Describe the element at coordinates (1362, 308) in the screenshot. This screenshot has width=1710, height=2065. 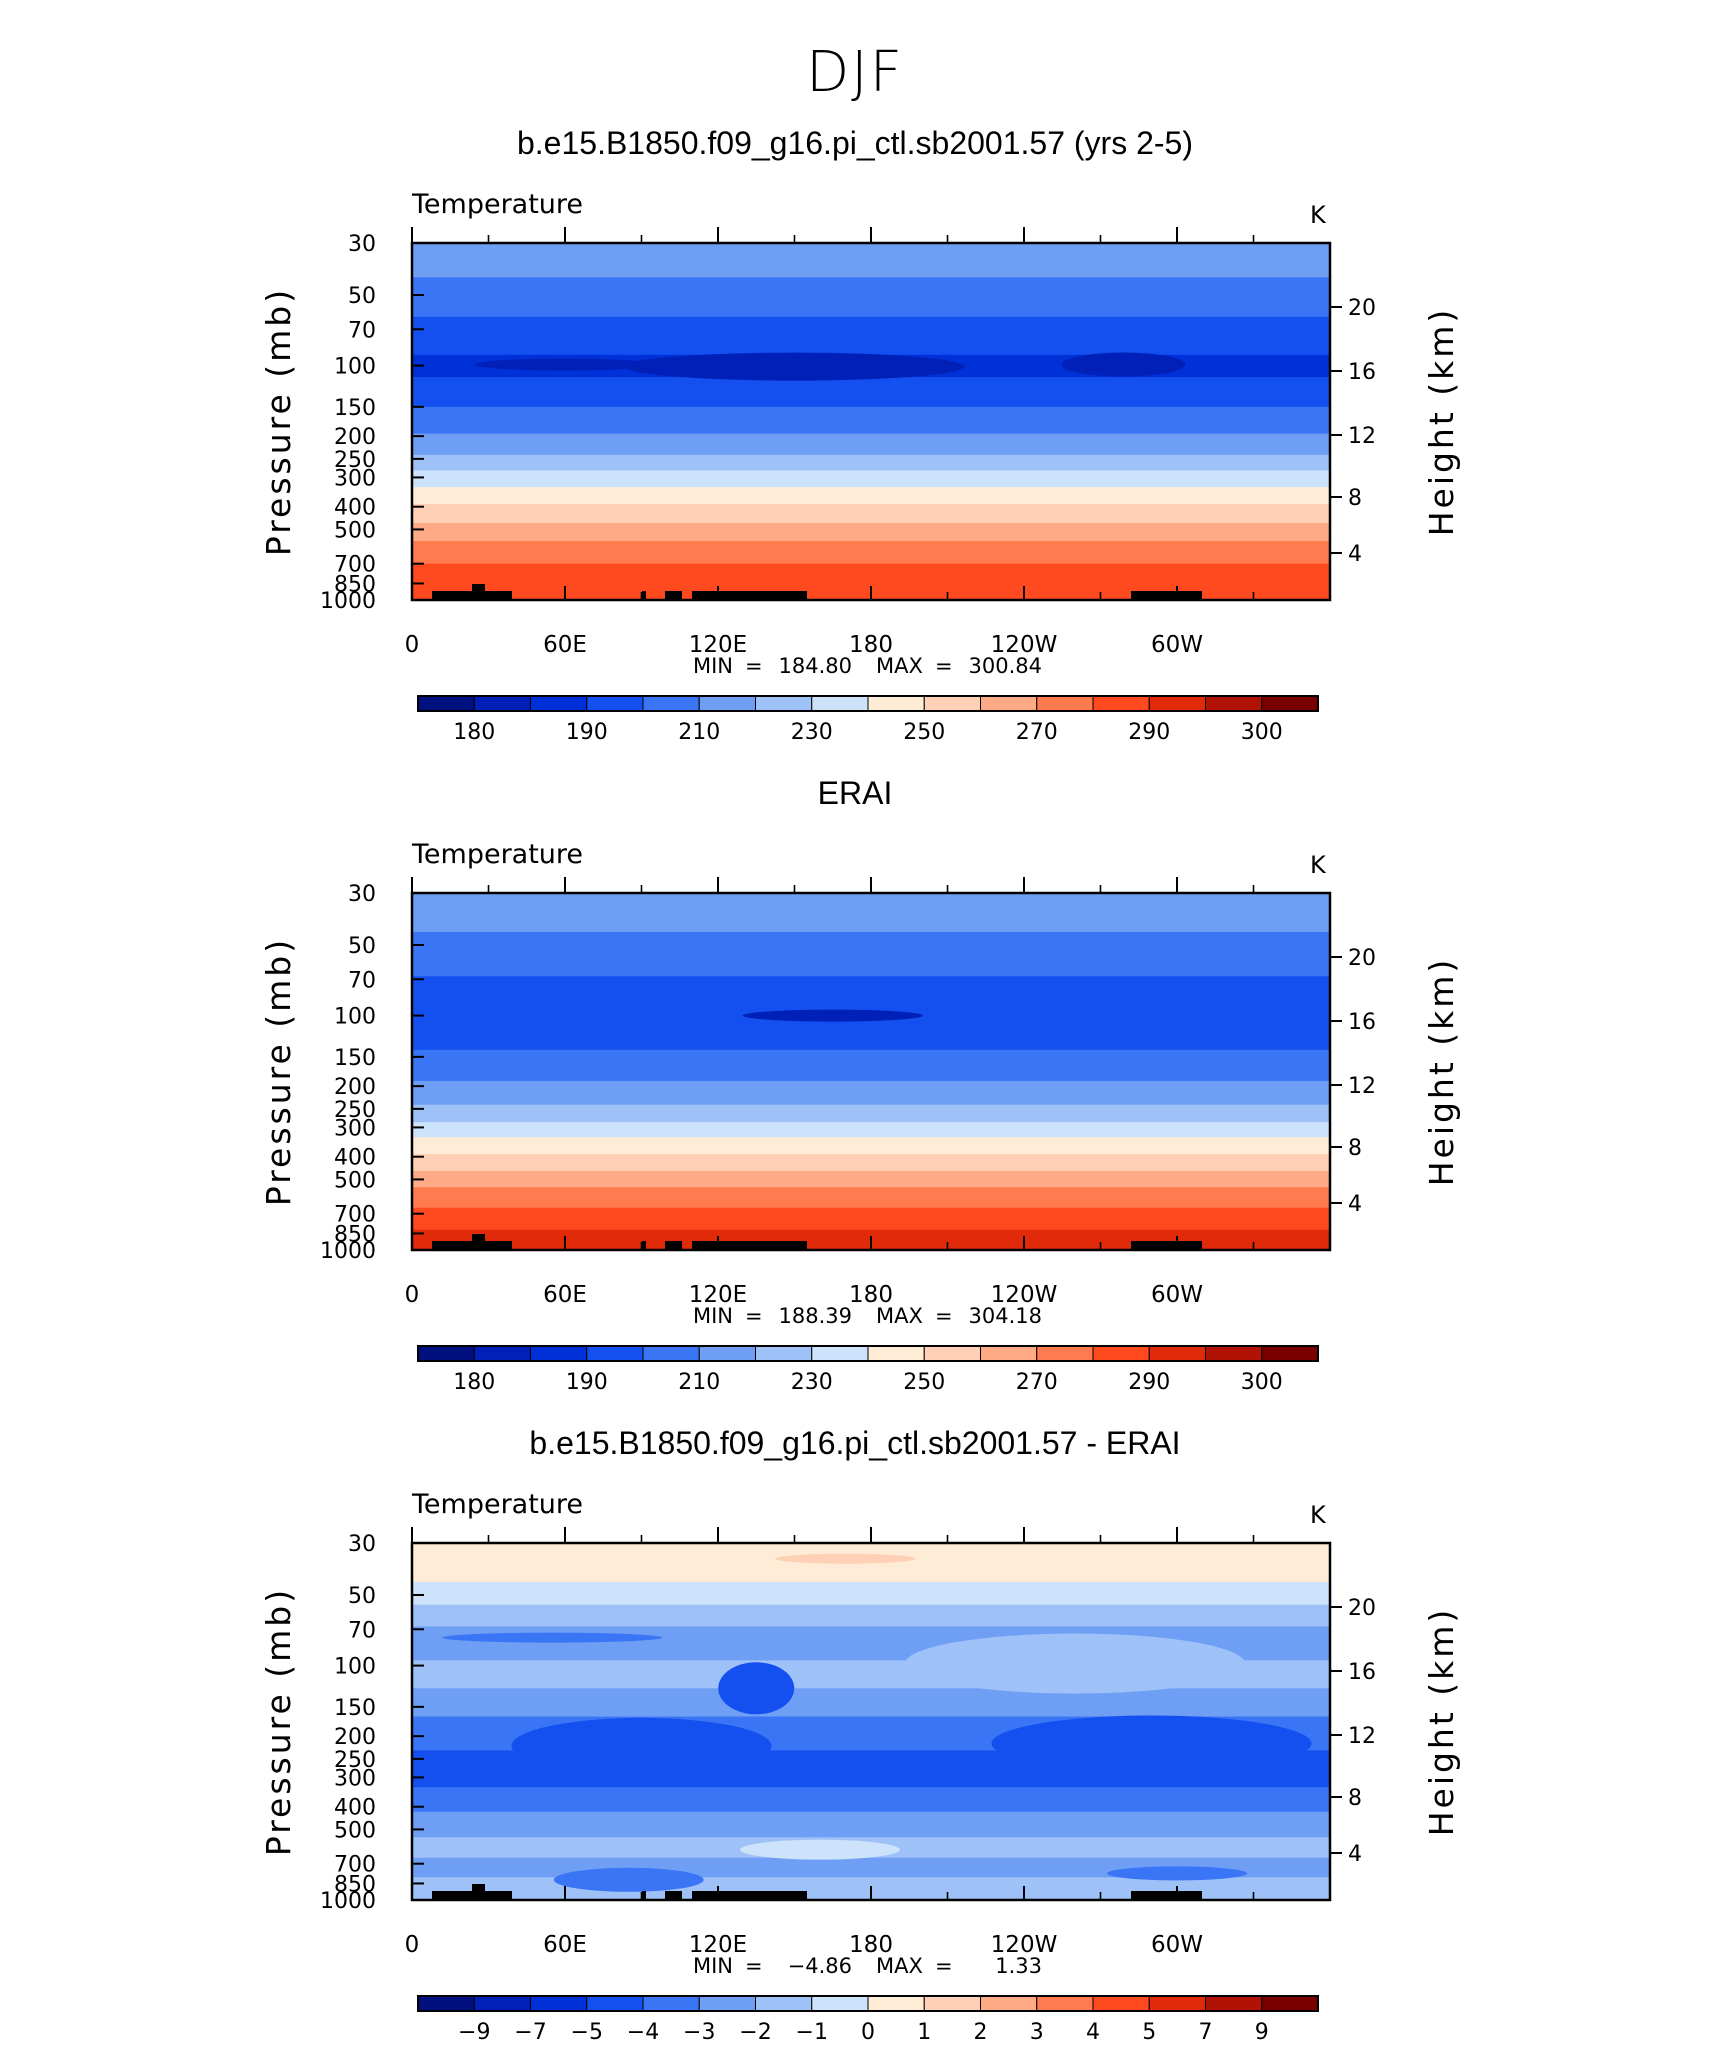
I see `y-right-tick-label: 20` at that location.